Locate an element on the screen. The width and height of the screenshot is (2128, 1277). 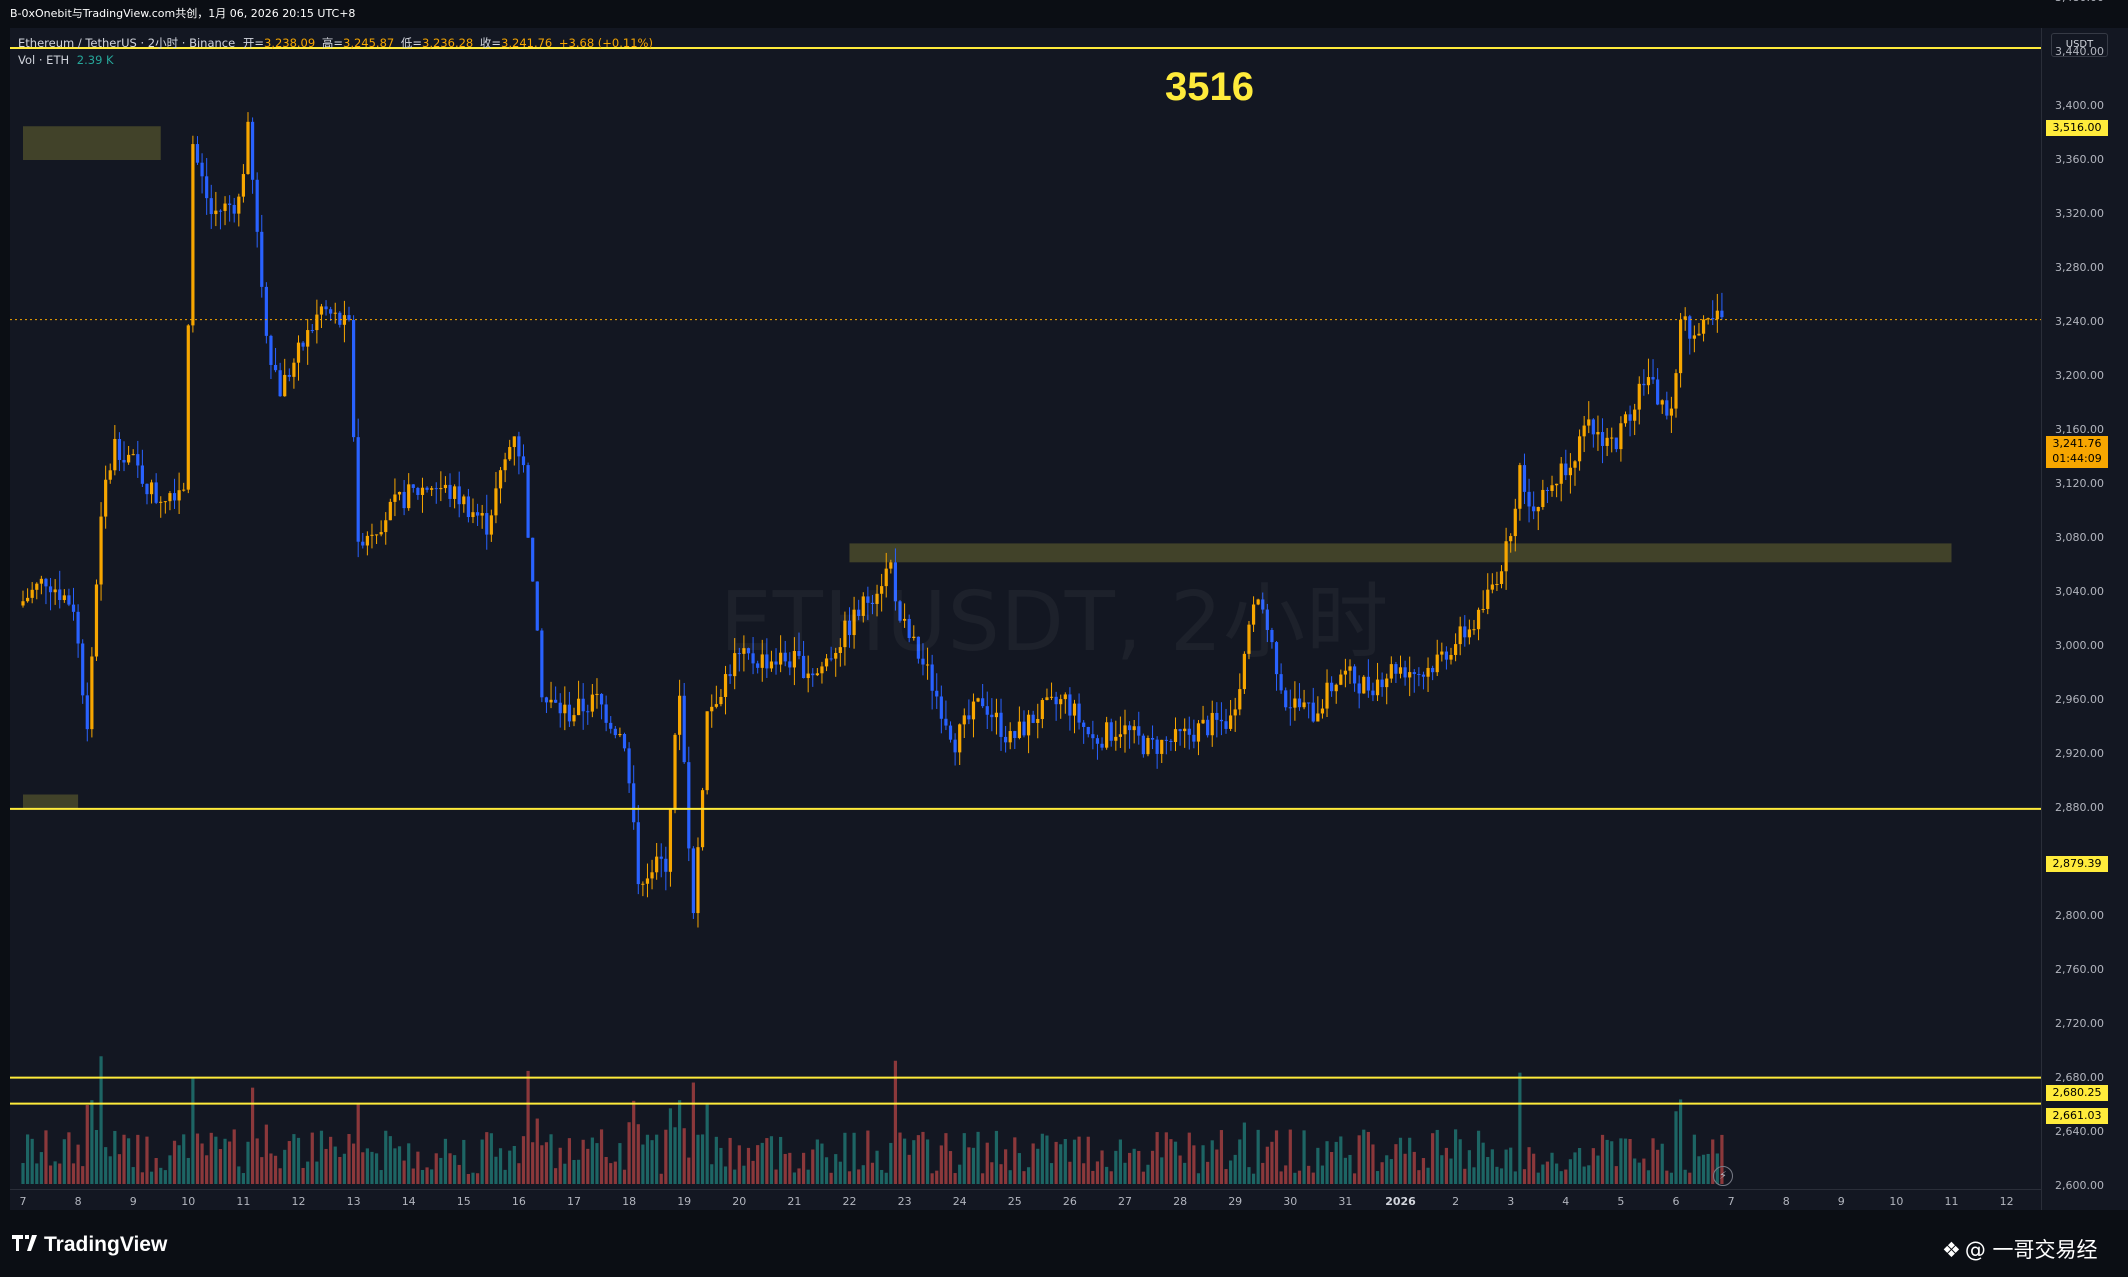
time-axis is located at coordinates (1025, 1200).